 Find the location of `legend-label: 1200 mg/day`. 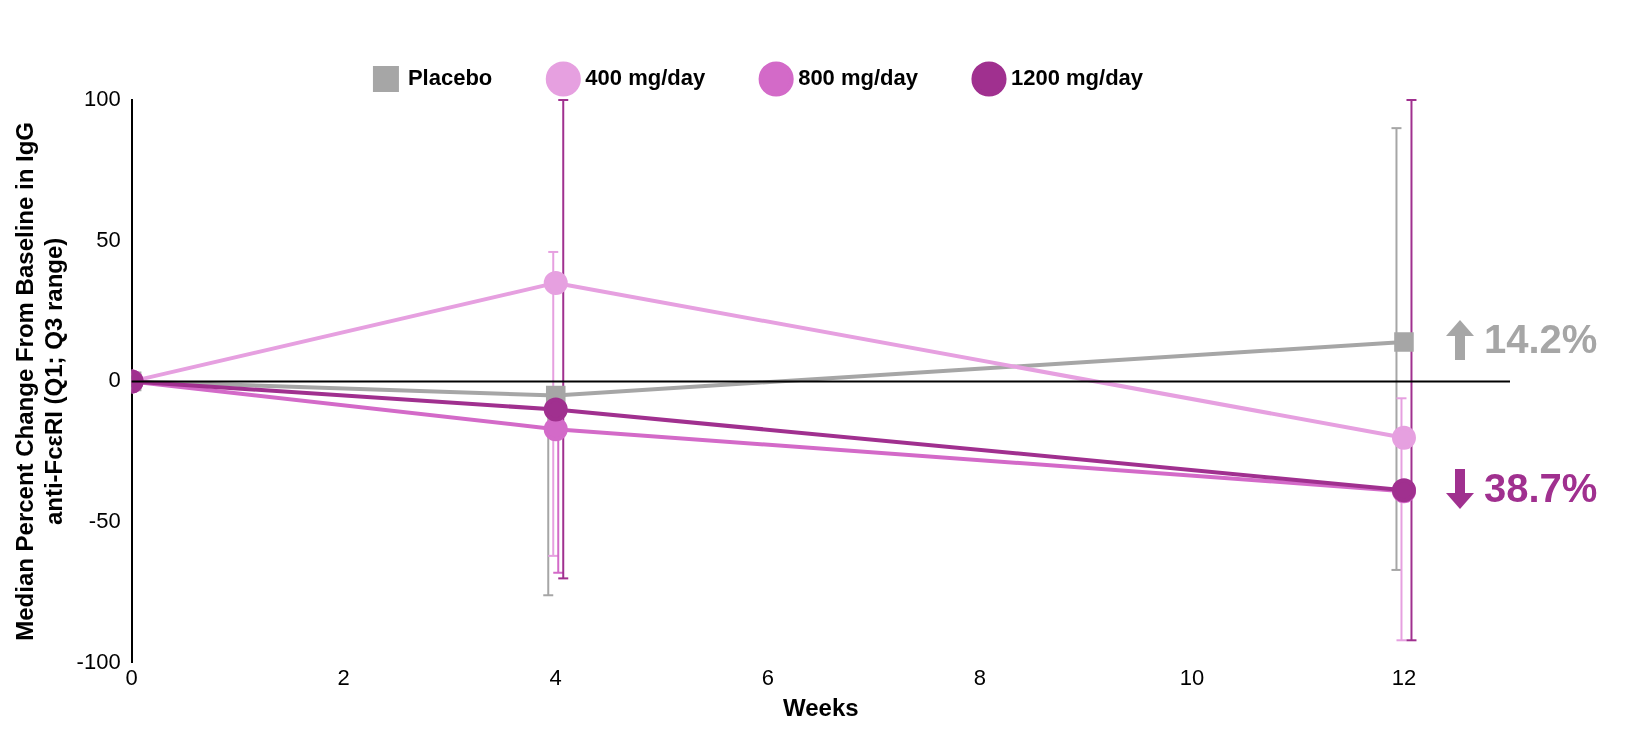

legend-label: 1200 mg/day is located at coordinates (1077, 78).